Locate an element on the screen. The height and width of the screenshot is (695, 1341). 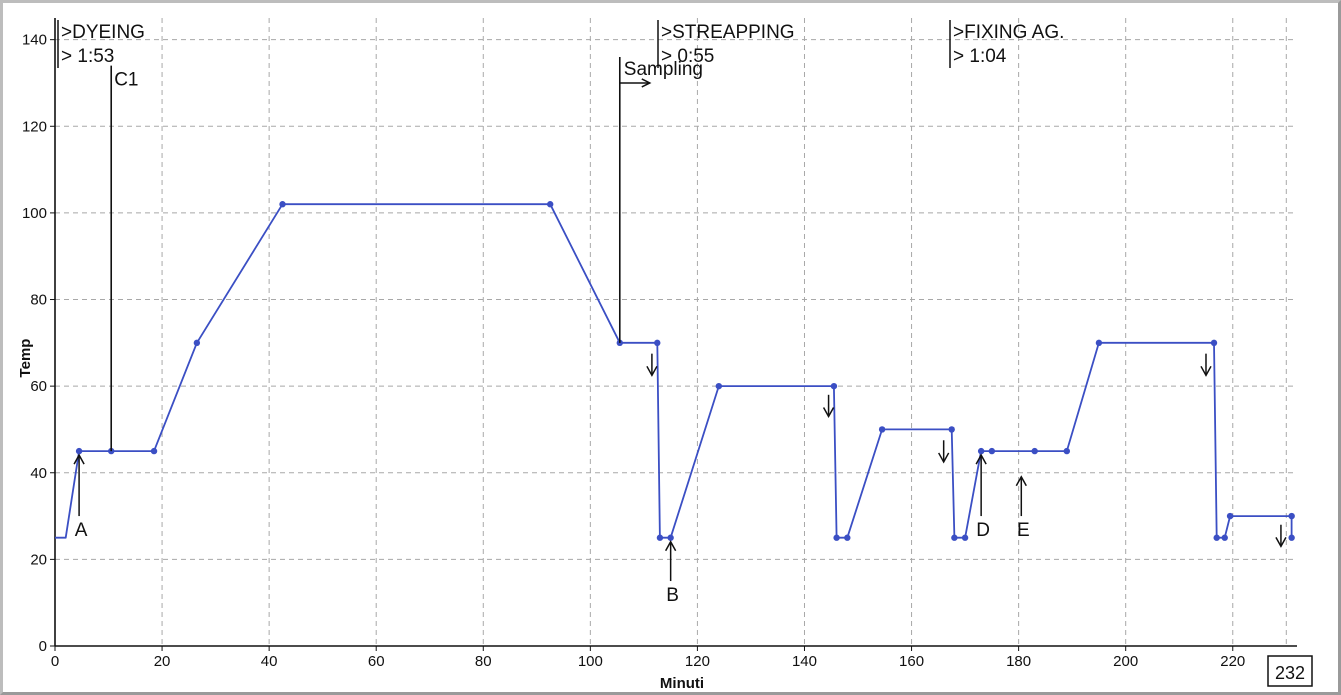
end-label-box is located at coordinates (1290, 671).